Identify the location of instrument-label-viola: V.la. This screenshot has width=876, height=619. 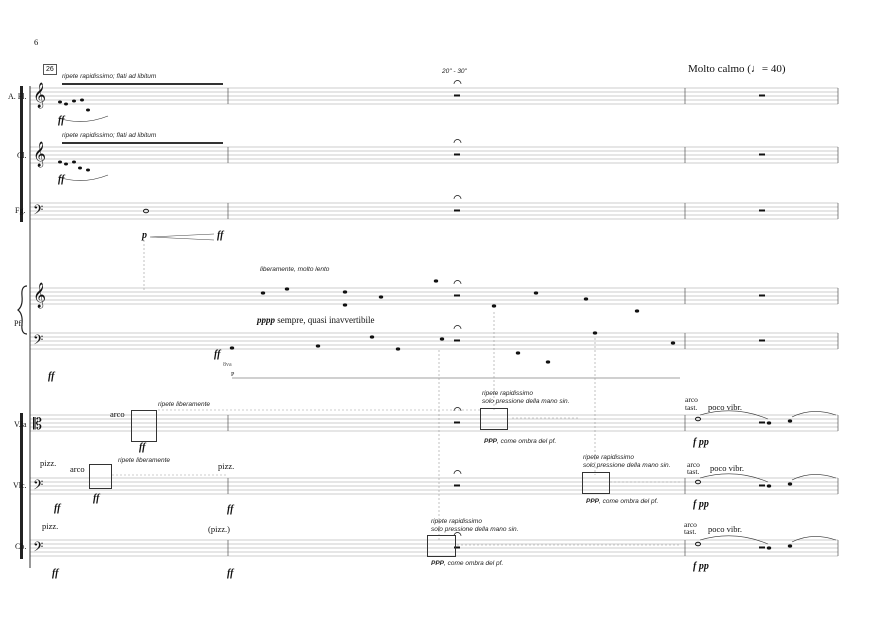
(20, 424).